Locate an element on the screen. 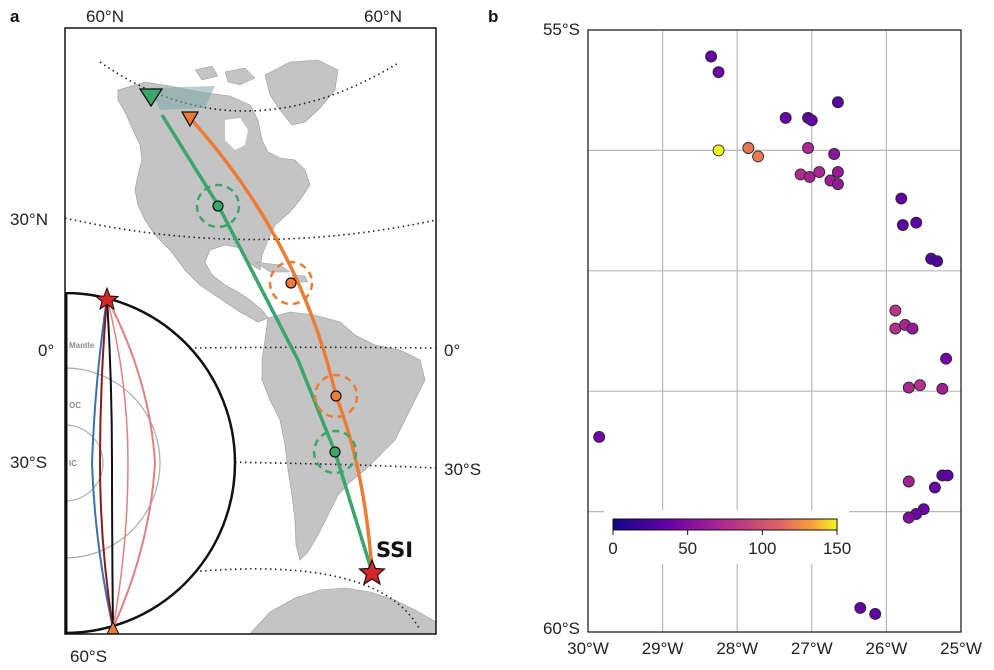 The image size is (994, 670). colorbar-tick-label: 100 is located at coordinates (762, 548).